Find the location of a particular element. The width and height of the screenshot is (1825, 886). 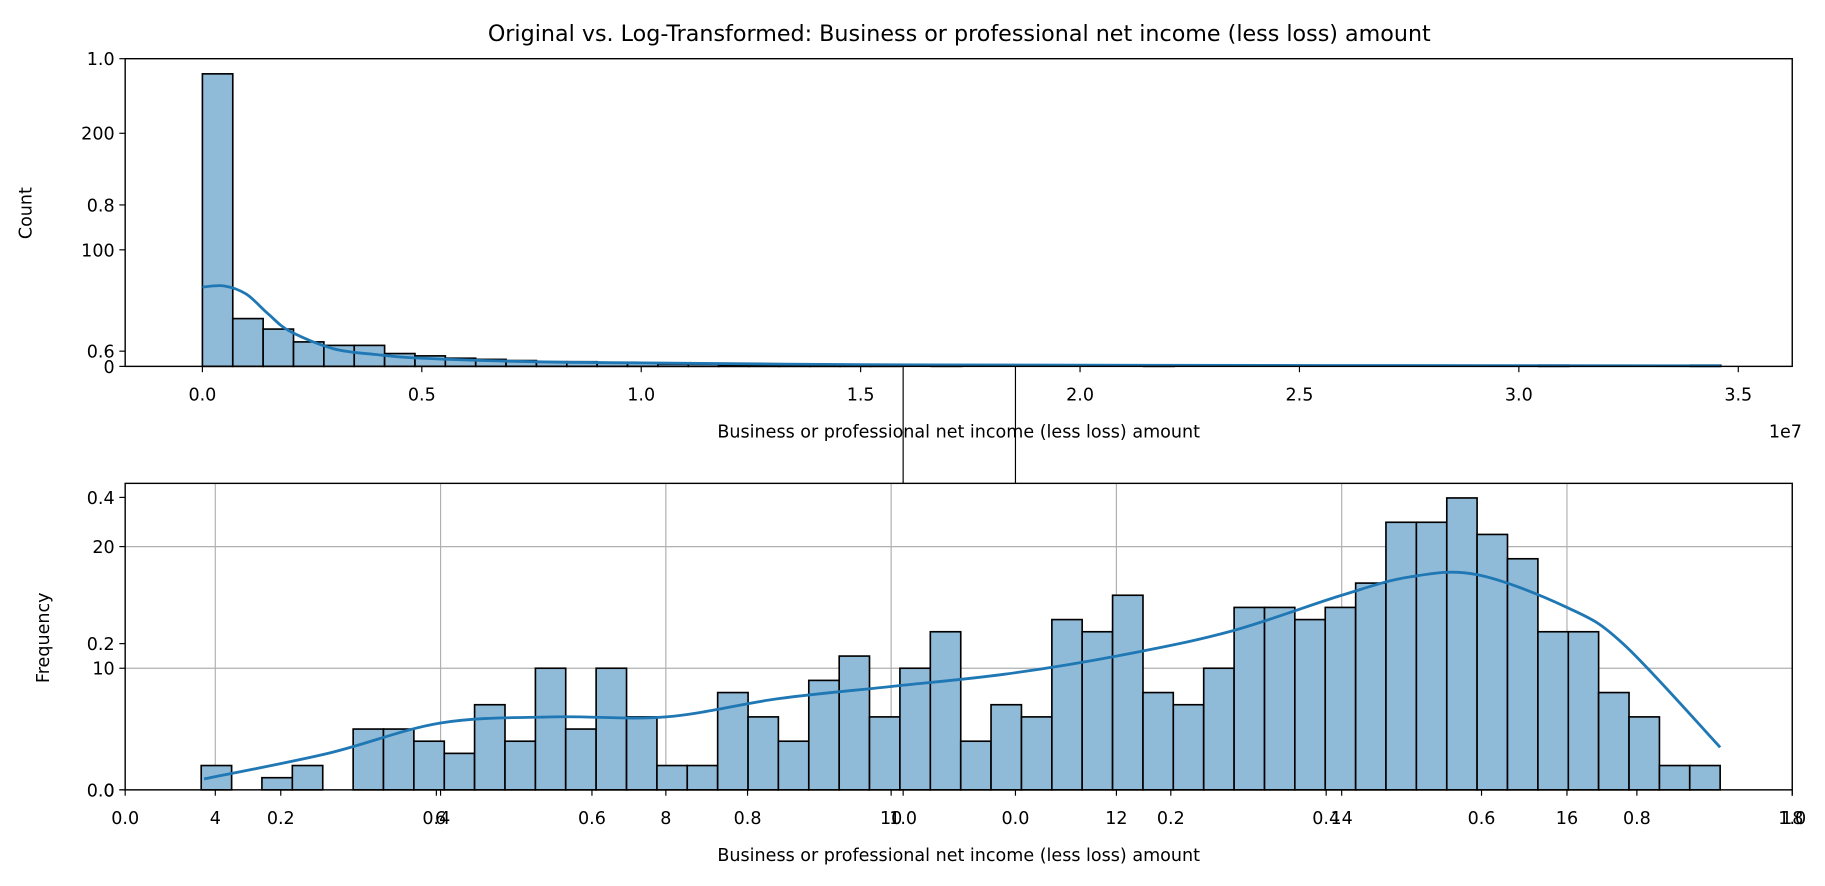

x-tick-label: 1.5 is located at coordinates (861, 395).